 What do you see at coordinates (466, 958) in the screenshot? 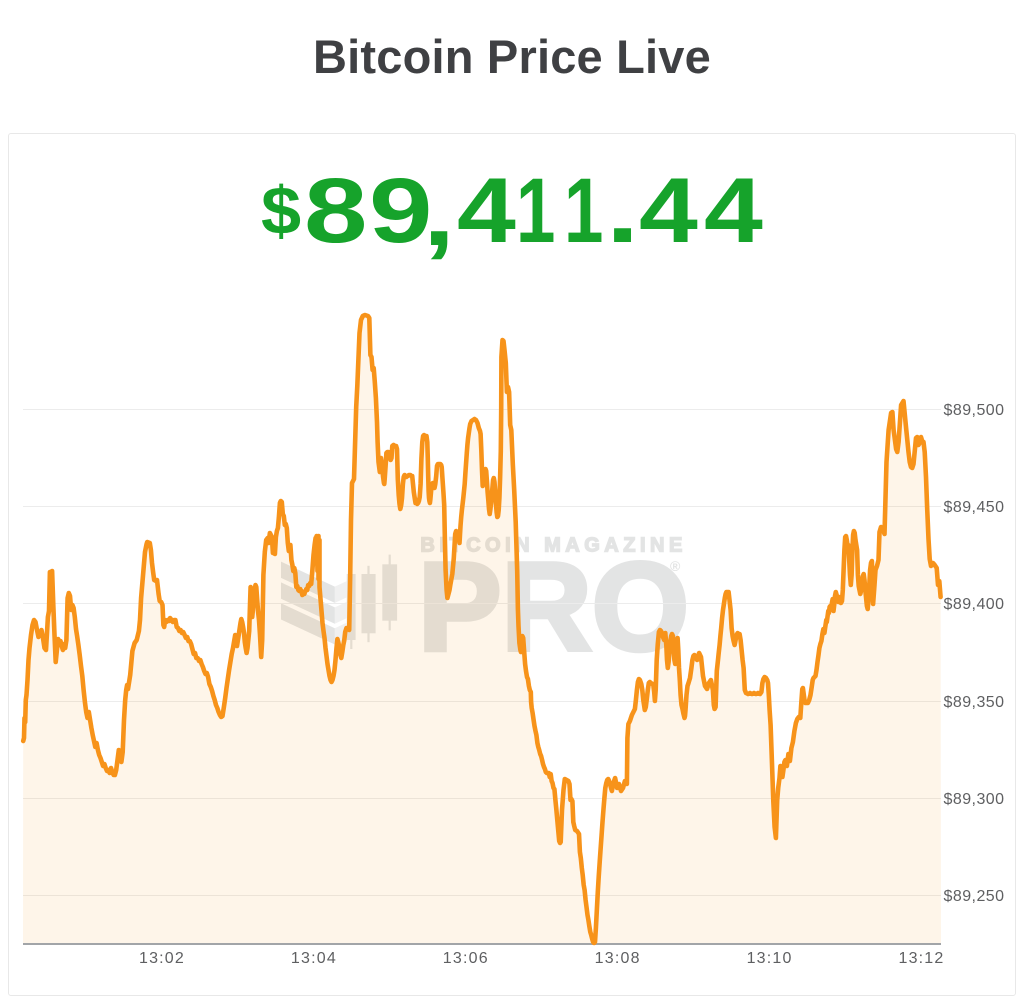
I see `svg-text: 13:06` at bounding box center [466, 958].